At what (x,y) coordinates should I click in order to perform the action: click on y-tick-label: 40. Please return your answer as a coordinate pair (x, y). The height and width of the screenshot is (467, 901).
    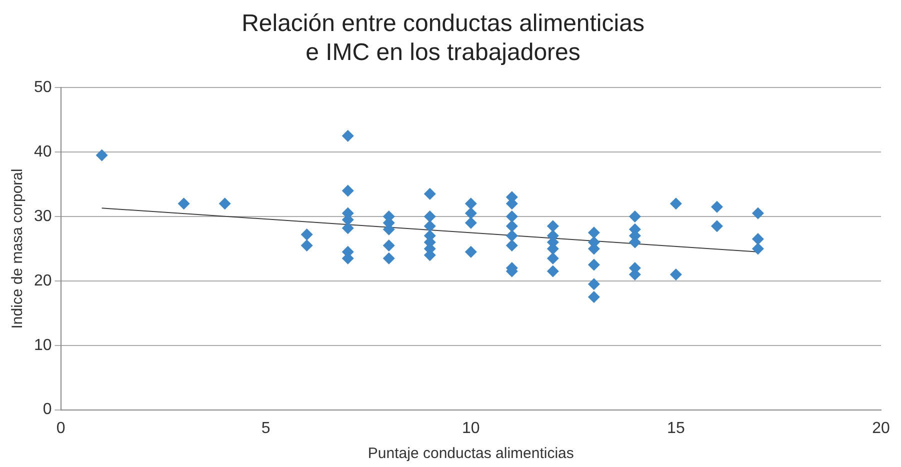
    Looking at the image, I should click on (43, 151).